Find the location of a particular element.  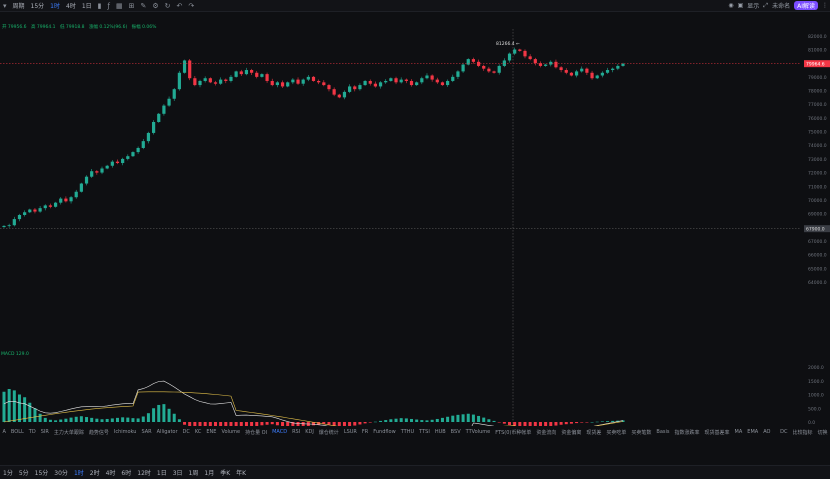

timeframe-1: 15分 is located at coordinates (37, 6).